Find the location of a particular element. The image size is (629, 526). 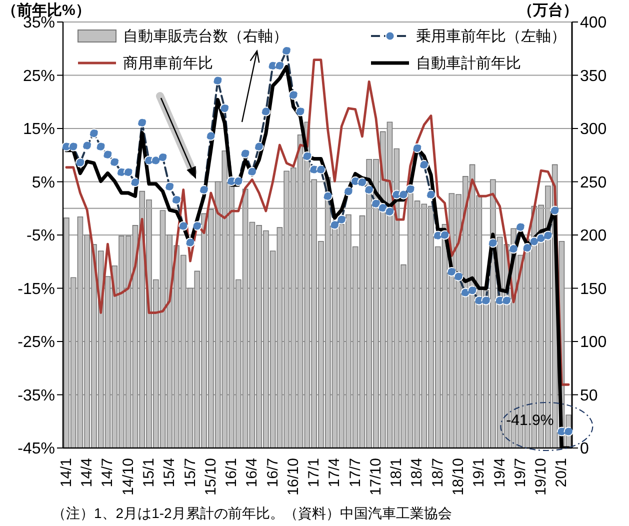

y2-tick-label: 100 is located at coordinates (593, 343).